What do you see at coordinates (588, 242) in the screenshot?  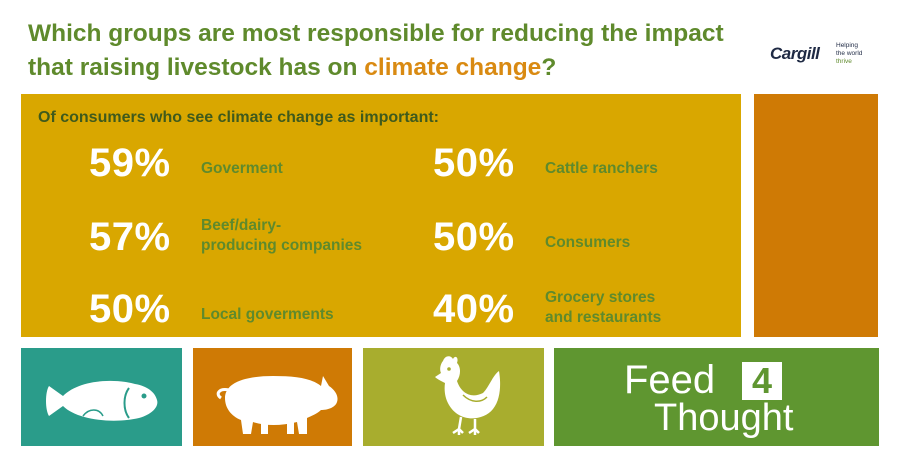 I see `stat-label: Consumers` at bounding box center [588, 242].